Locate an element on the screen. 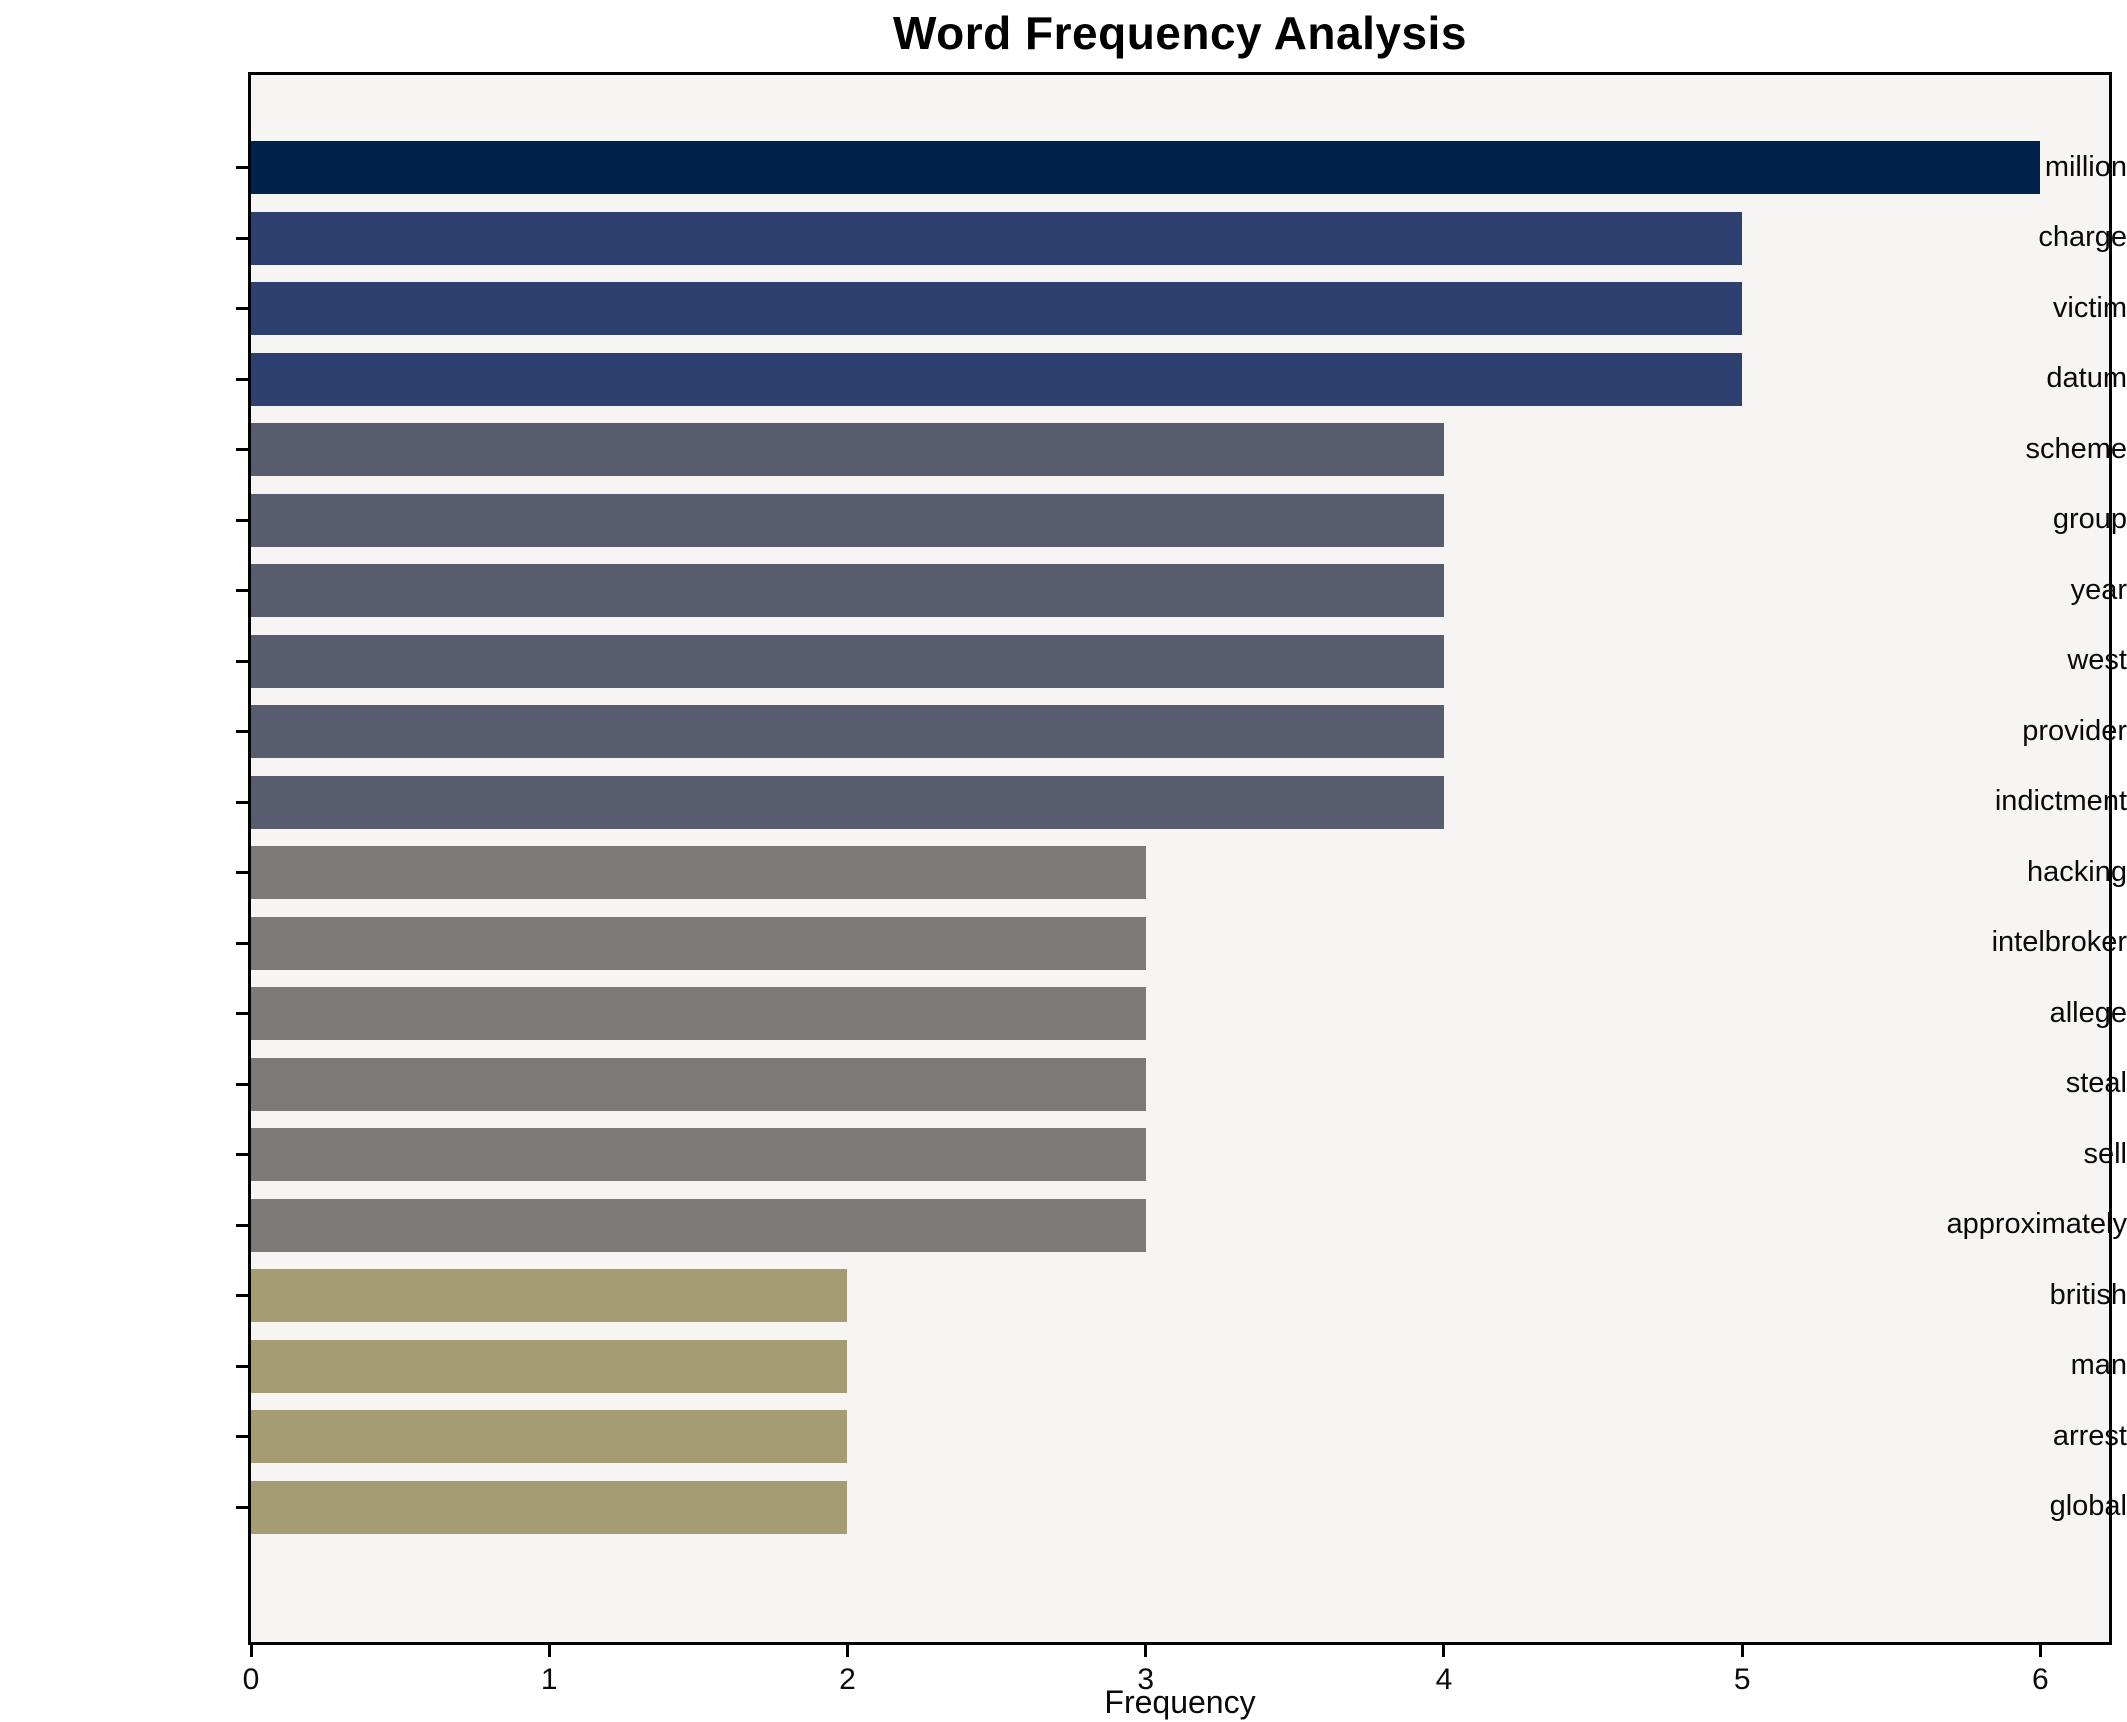 The height and width of the screenshot is (1722, 2127). bar-allege is located at coordinates (698, 1013).